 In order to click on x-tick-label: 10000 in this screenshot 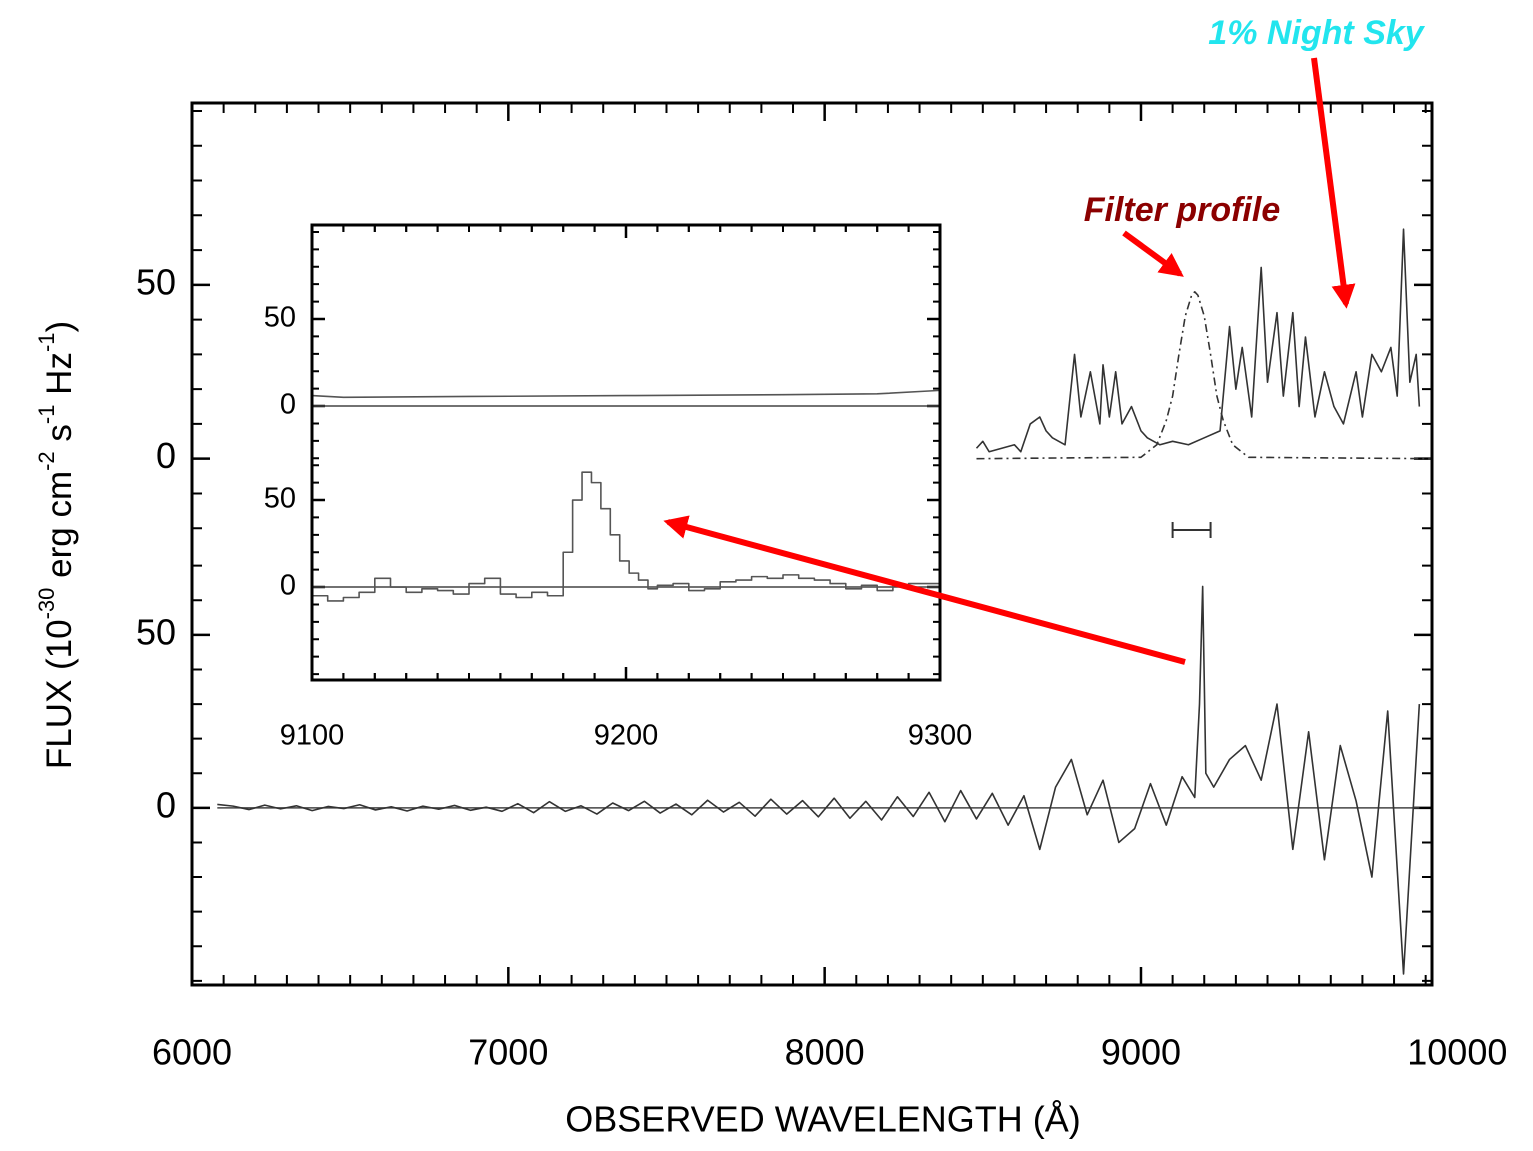, I will do `click(1457, 1052)`.